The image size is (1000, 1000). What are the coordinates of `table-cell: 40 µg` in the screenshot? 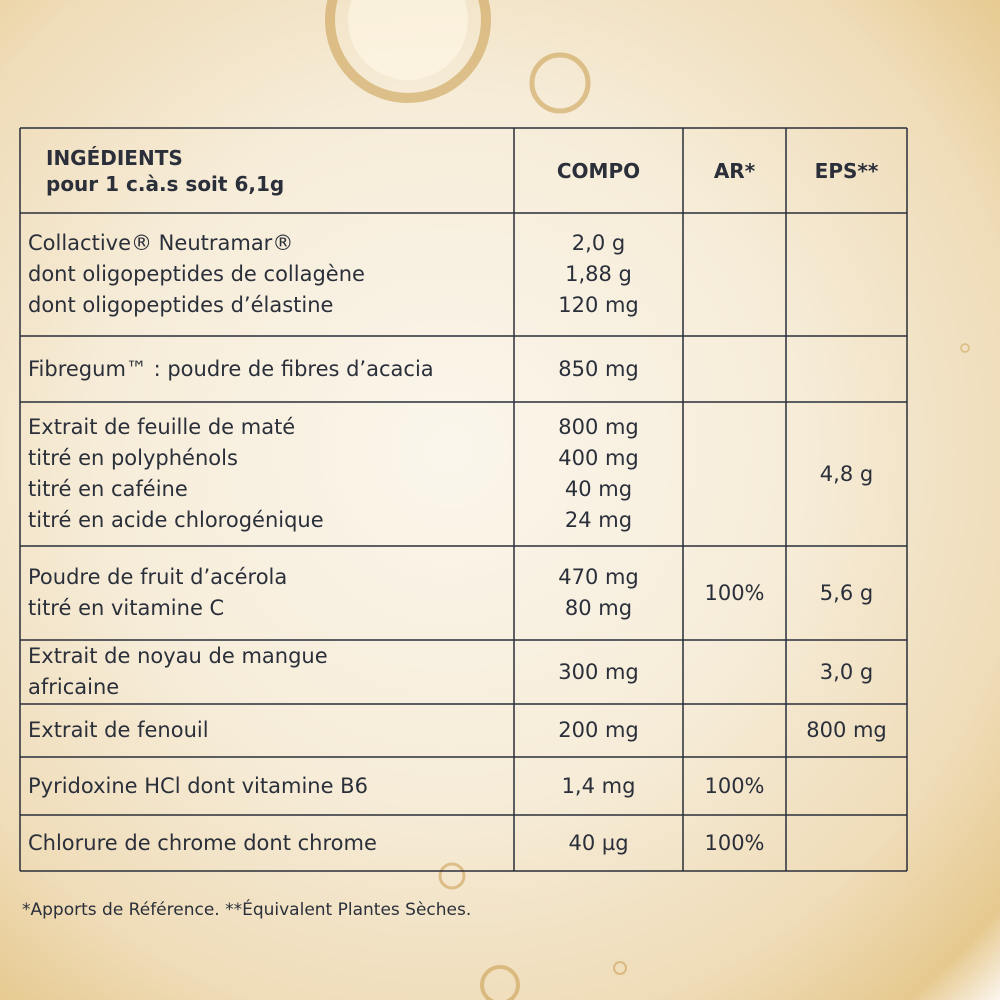 It's located at (598, 843).